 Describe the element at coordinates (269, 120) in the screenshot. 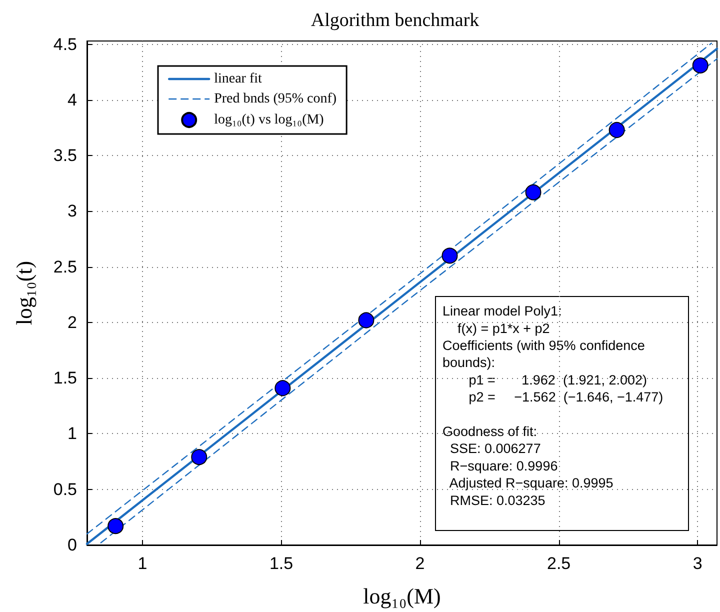

I see `legend-label: log₁₀(t) vs log₁₀(M)` at that location.